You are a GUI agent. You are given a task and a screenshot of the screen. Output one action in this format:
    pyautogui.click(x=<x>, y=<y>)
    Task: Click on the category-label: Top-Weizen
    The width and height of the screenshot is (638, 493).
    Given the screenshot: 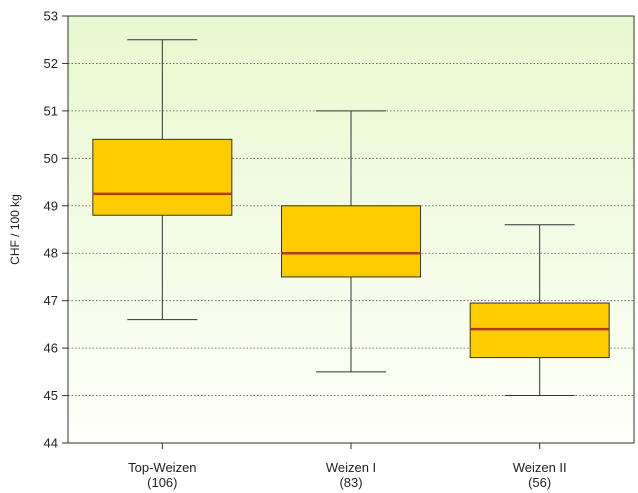 What is the action you would take?
    pyautogui.click(x=162, y=467)
    